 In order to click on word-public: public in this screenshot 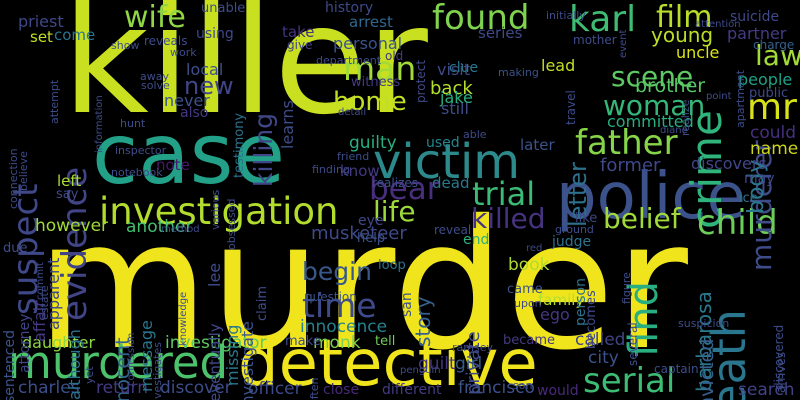, I will do `click(769, 93)`.